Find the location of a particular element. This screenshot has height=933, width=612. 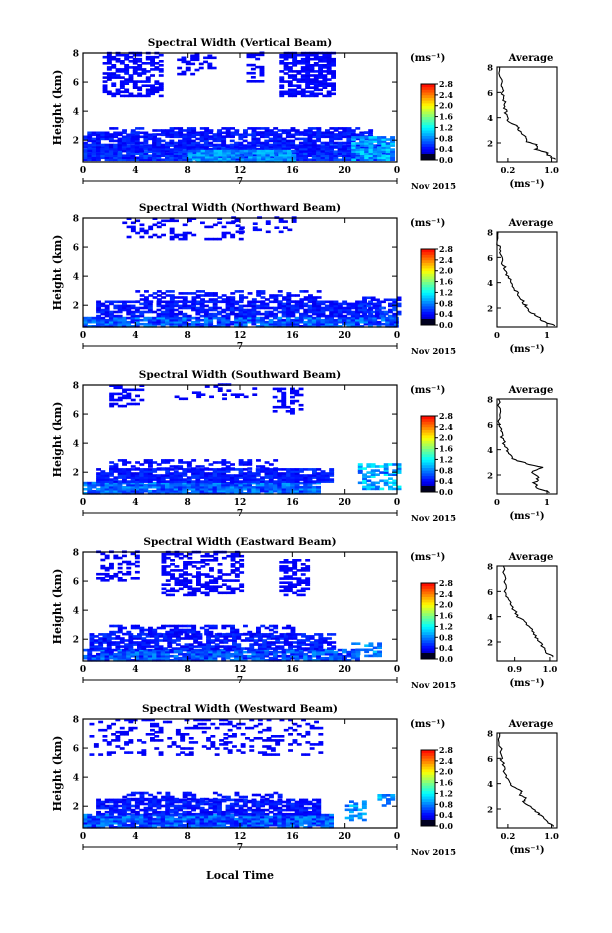

y-tick-label: 4 is located at coordinates (76, 445).